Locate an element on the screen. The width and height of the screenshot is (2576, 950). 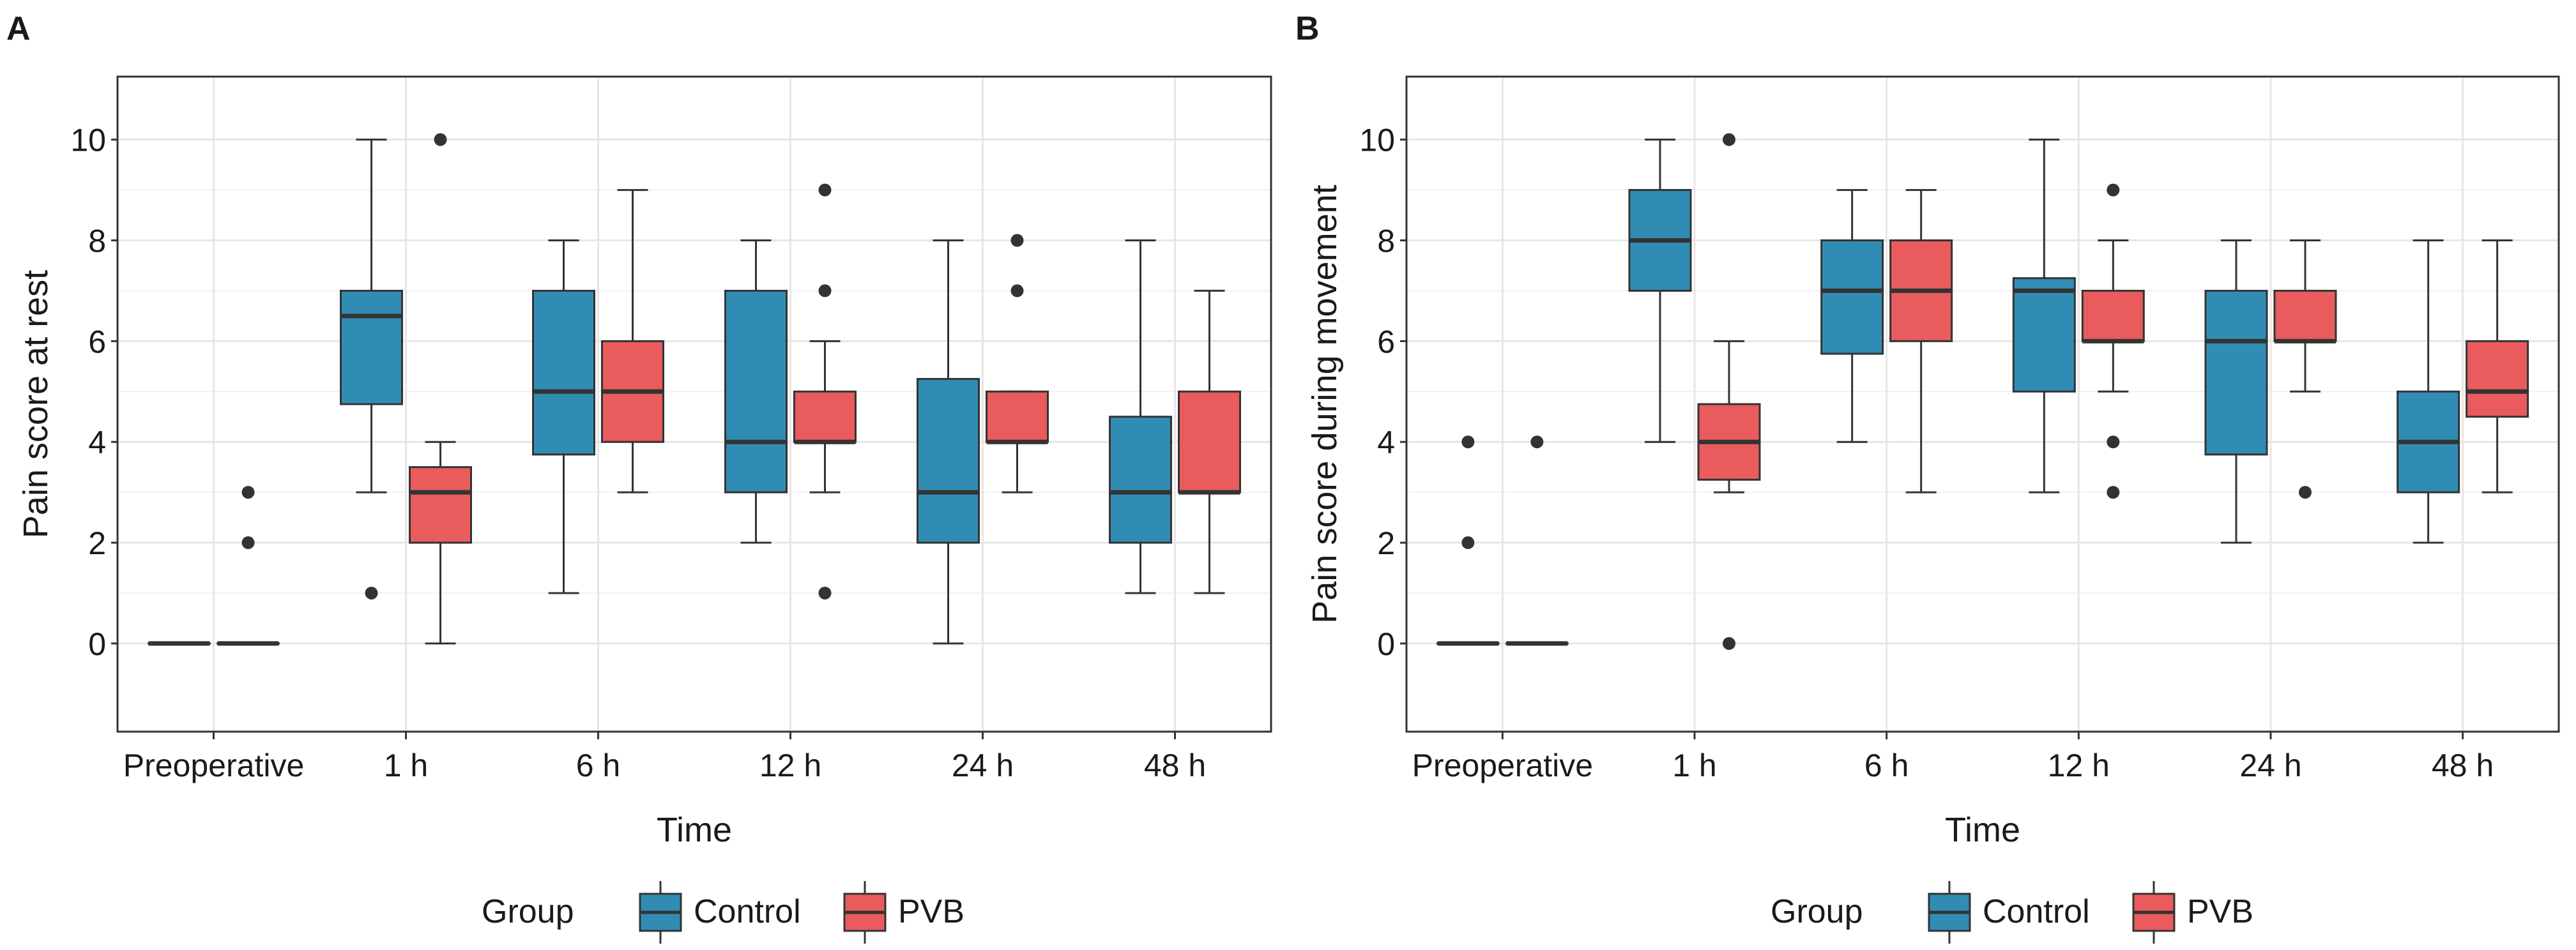
y-axis-title: Pain score during movement is located at coordinates (1325, 404).